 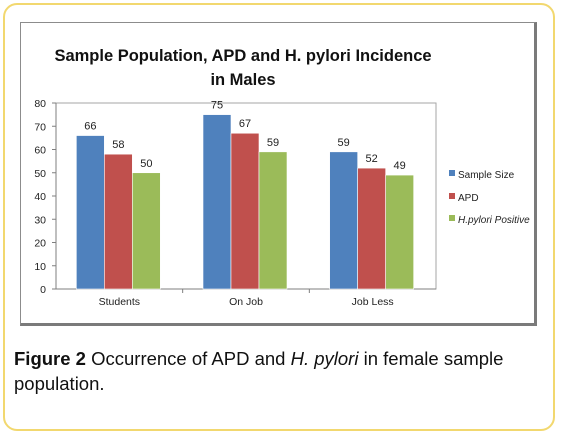 I want to click on legend-entry: APD, so click(x=468, y=198).